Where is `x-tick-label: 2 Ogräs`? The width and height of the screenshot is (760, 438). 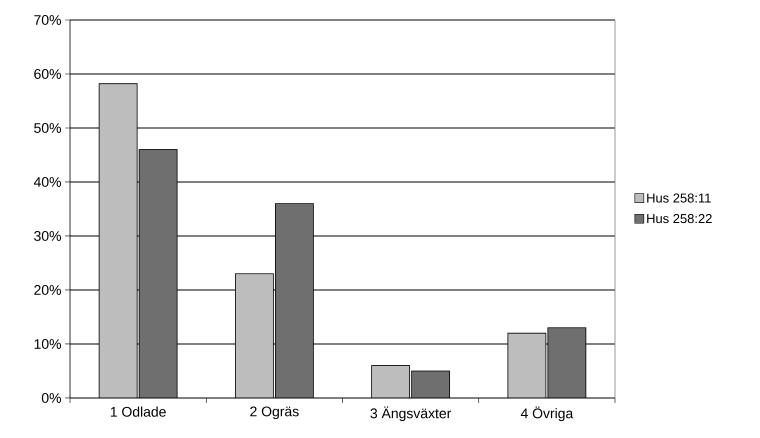 x-tick-label: 2 Ogräs is located at coordinates (274, 413).